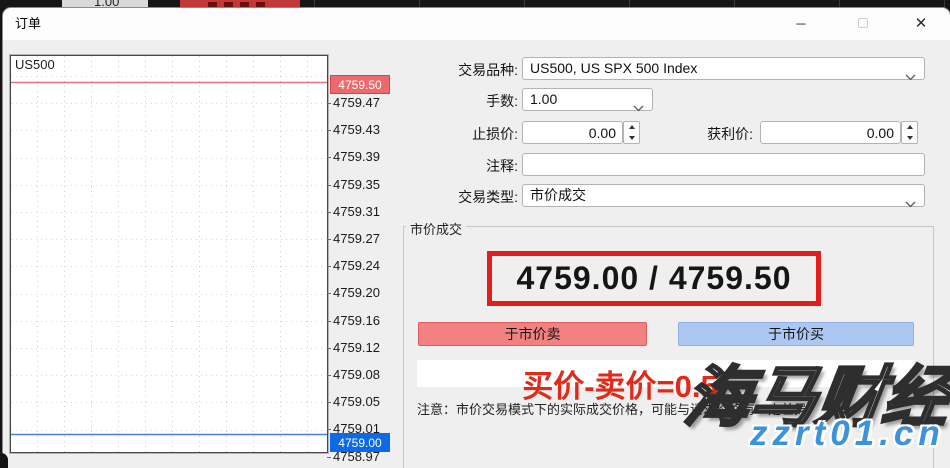 The width and height of the screenshot is (950, 468). I want to click on chart-symbol-label: US500, so click(35, 64).